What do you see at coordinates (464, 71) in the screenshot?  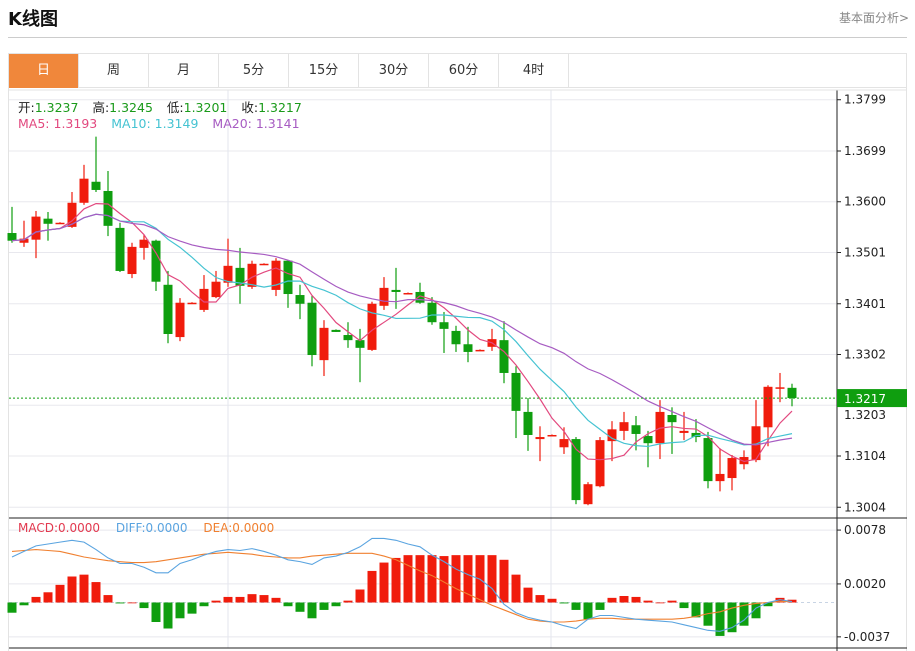 I see `tab-60min: 60分` at bounding box center [464, 71].